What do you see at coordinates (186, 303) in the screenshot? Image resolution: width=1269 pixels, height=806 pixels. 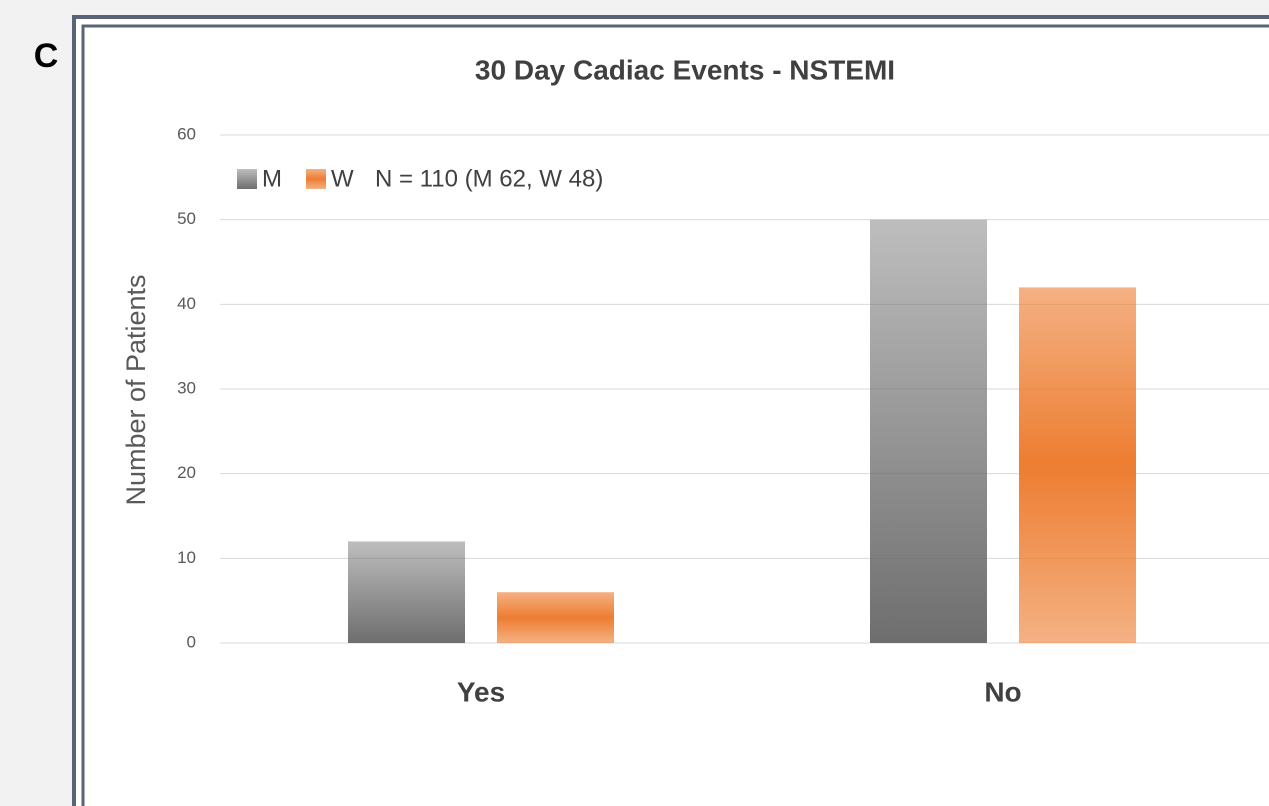 I see `y-tick-label: 40` at bounding box center [186, 303].